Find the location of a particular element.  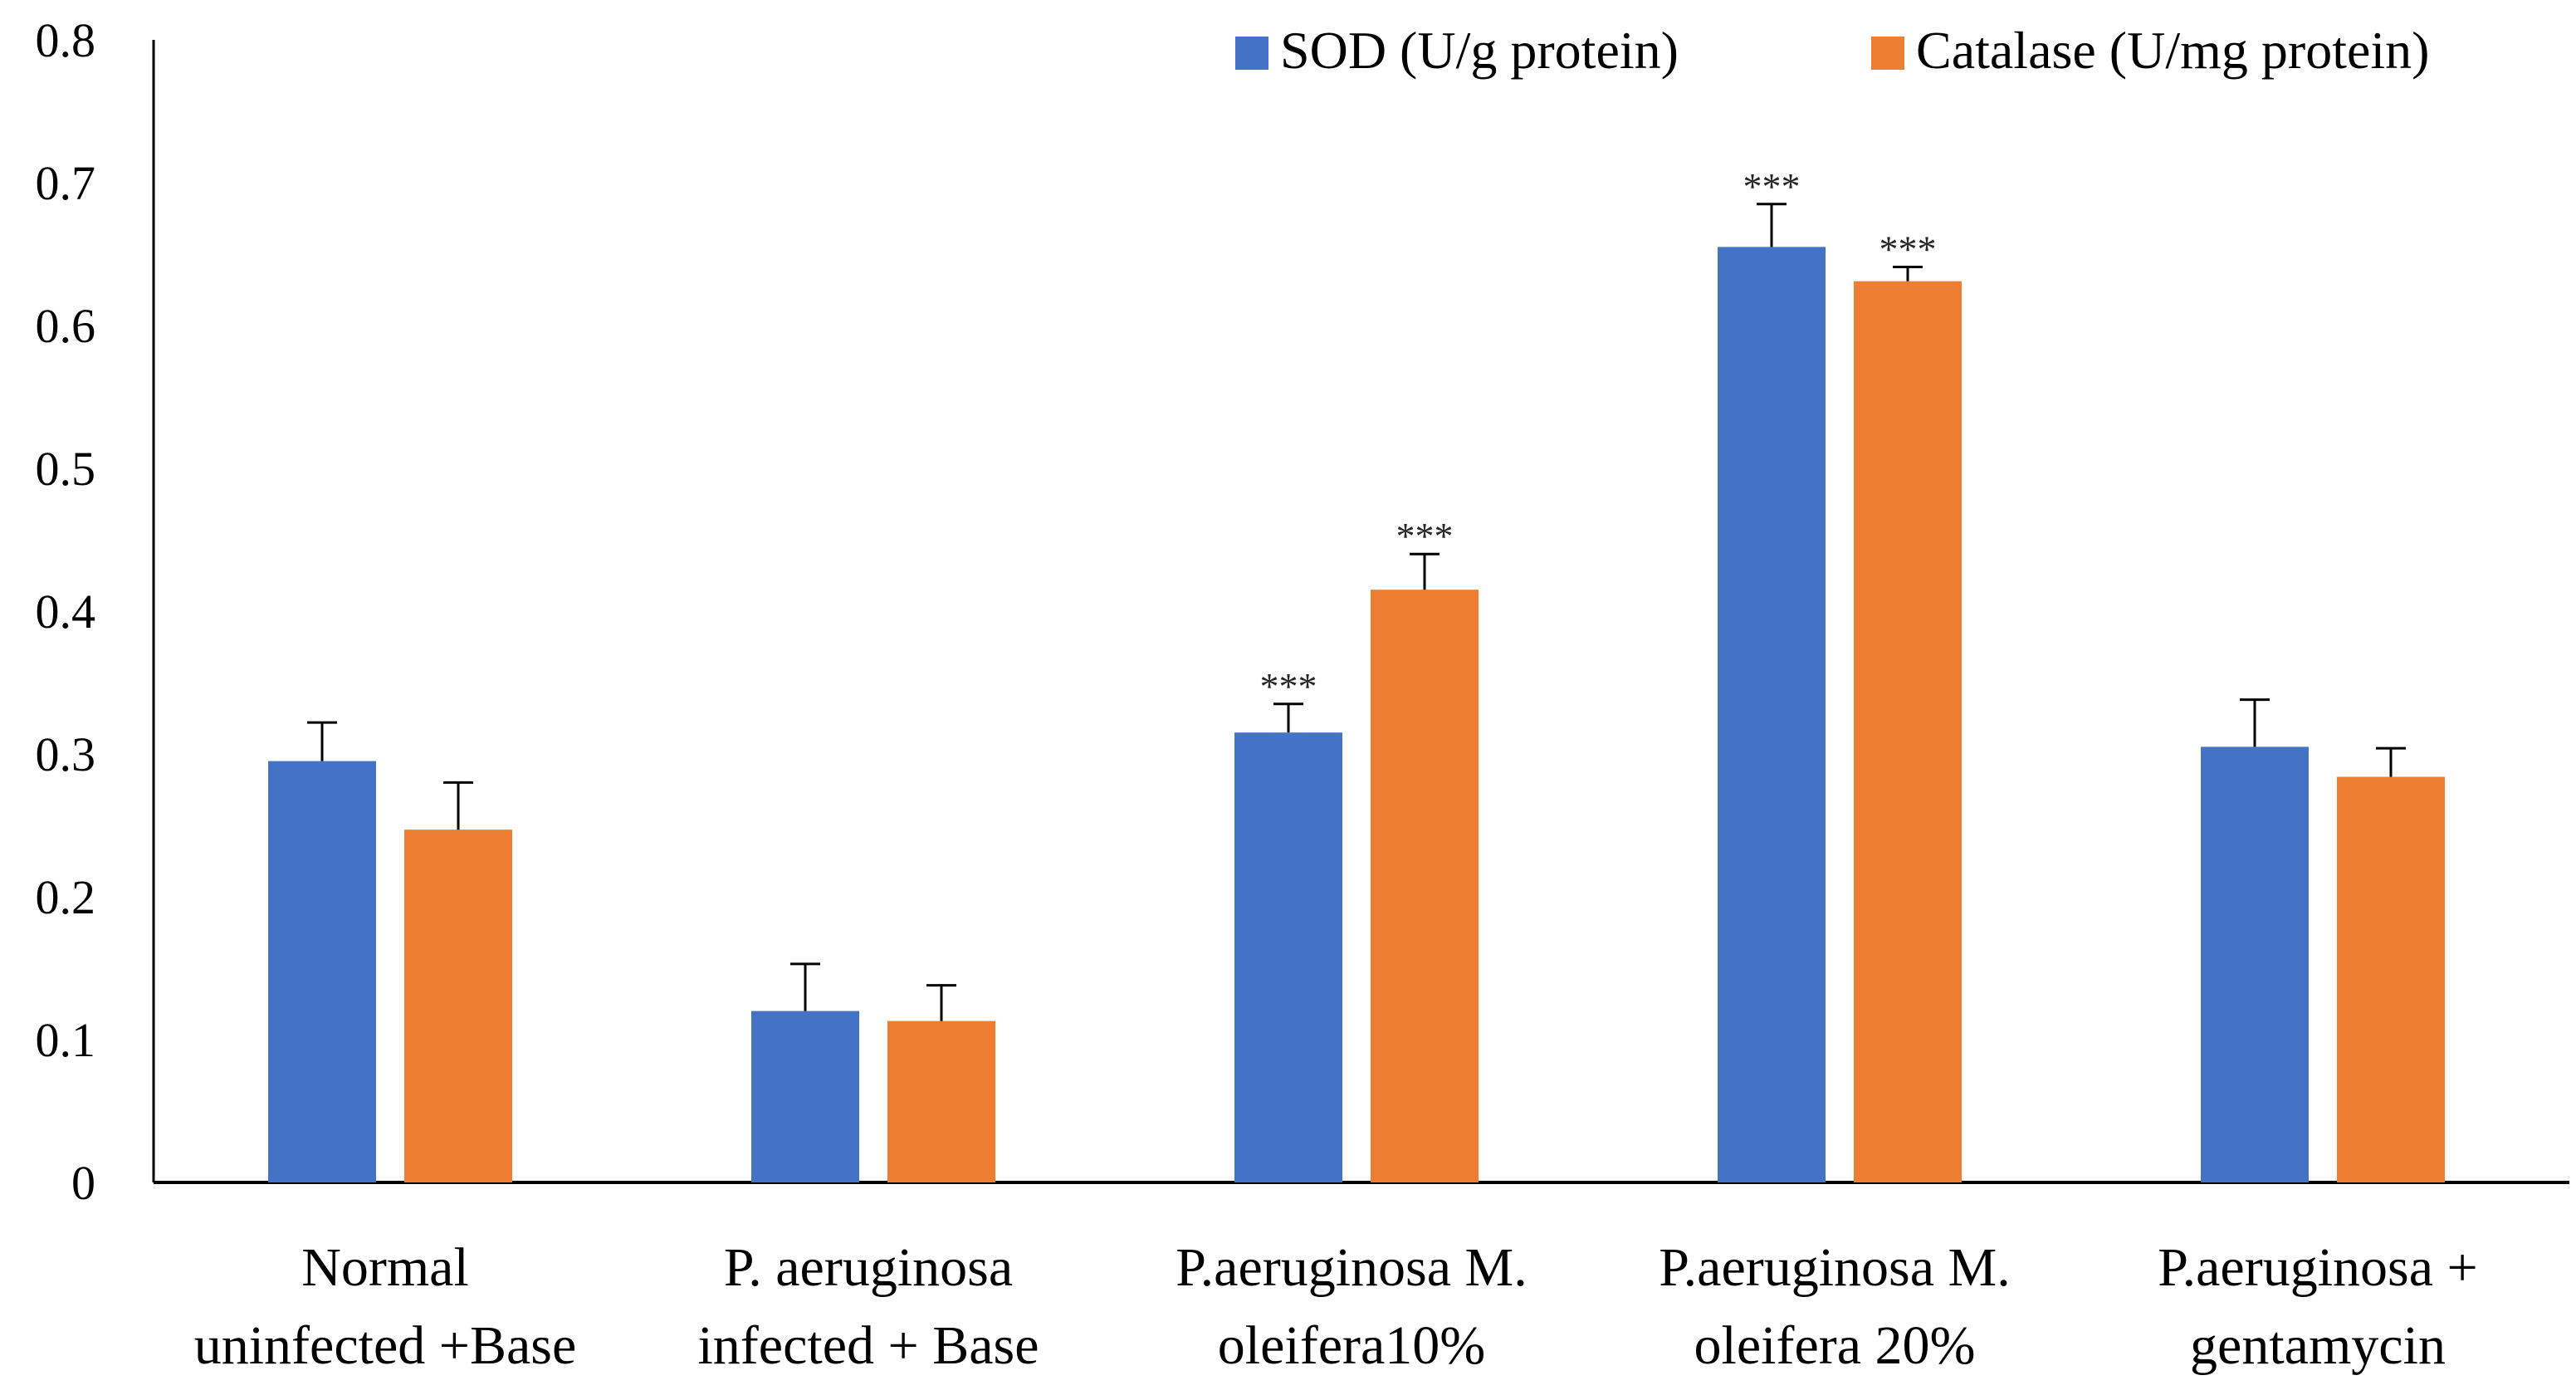

y-tick-label: 0.2 is located at coordinates (66, 897).